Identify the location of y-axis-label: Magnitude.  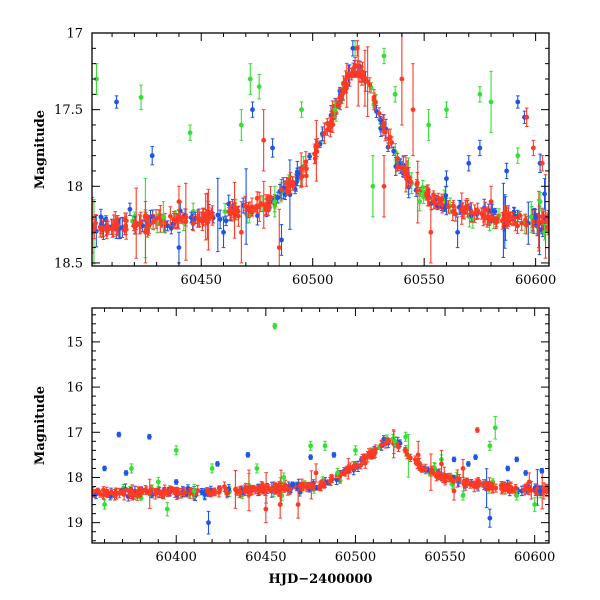
(40, 425).